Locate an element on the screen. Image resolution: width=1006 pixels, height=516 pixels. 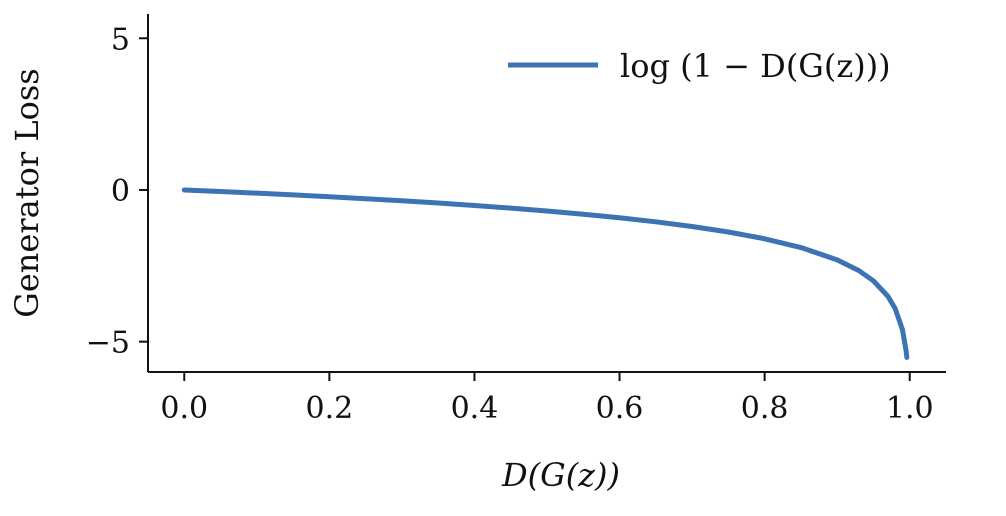
x-tick-label: 0.2 is located at coordinates (330, 408).